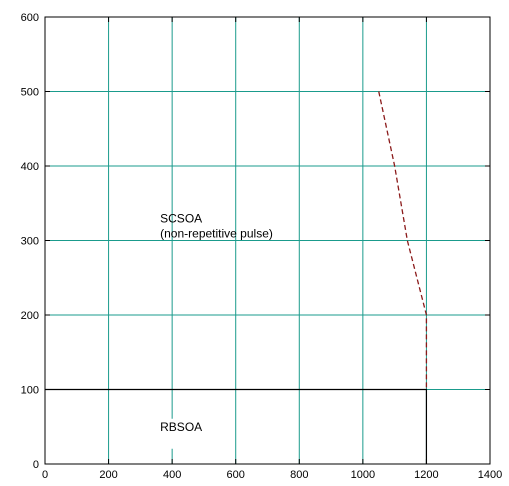 This screenshot has height=486, width=509. I want to click on rbsoa-boundary-line, so click(236, 426).